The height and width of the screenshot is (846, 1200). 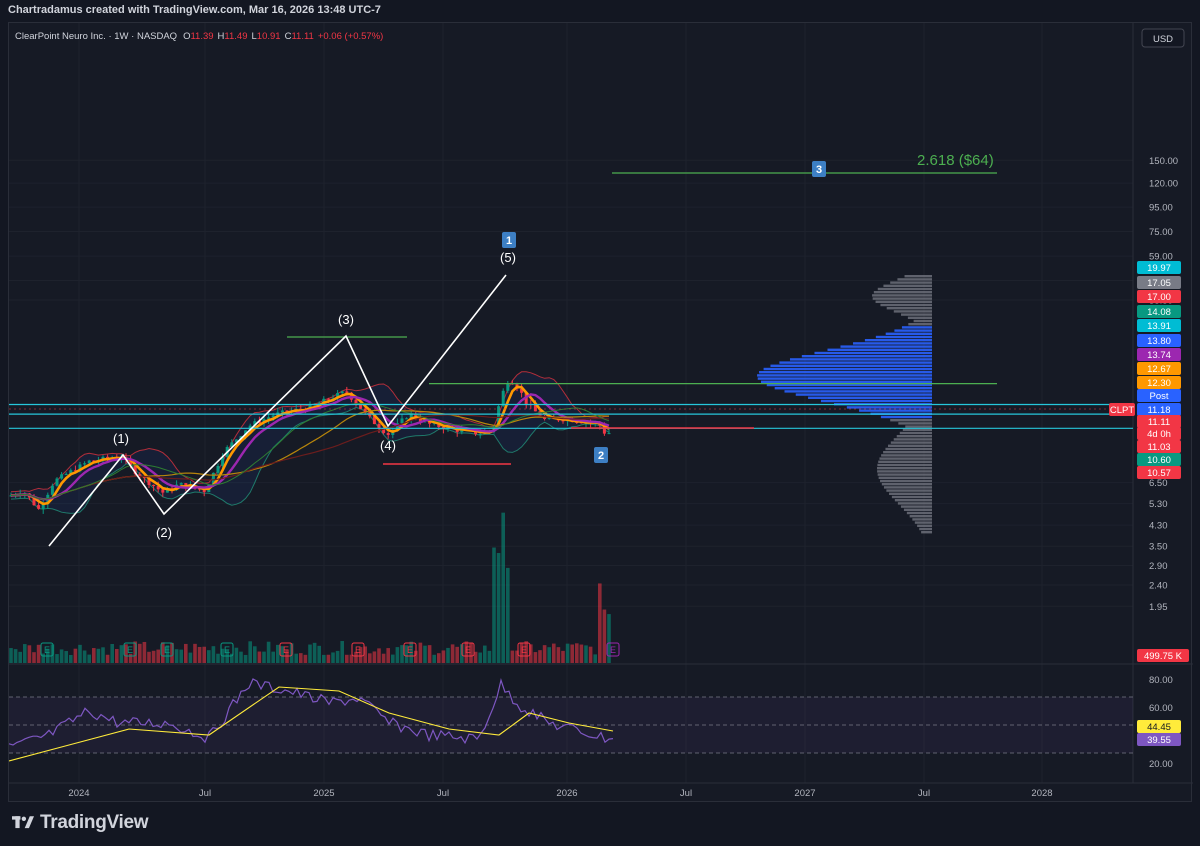 I want to click on svg-text: 3, so click(x=819, y=170).